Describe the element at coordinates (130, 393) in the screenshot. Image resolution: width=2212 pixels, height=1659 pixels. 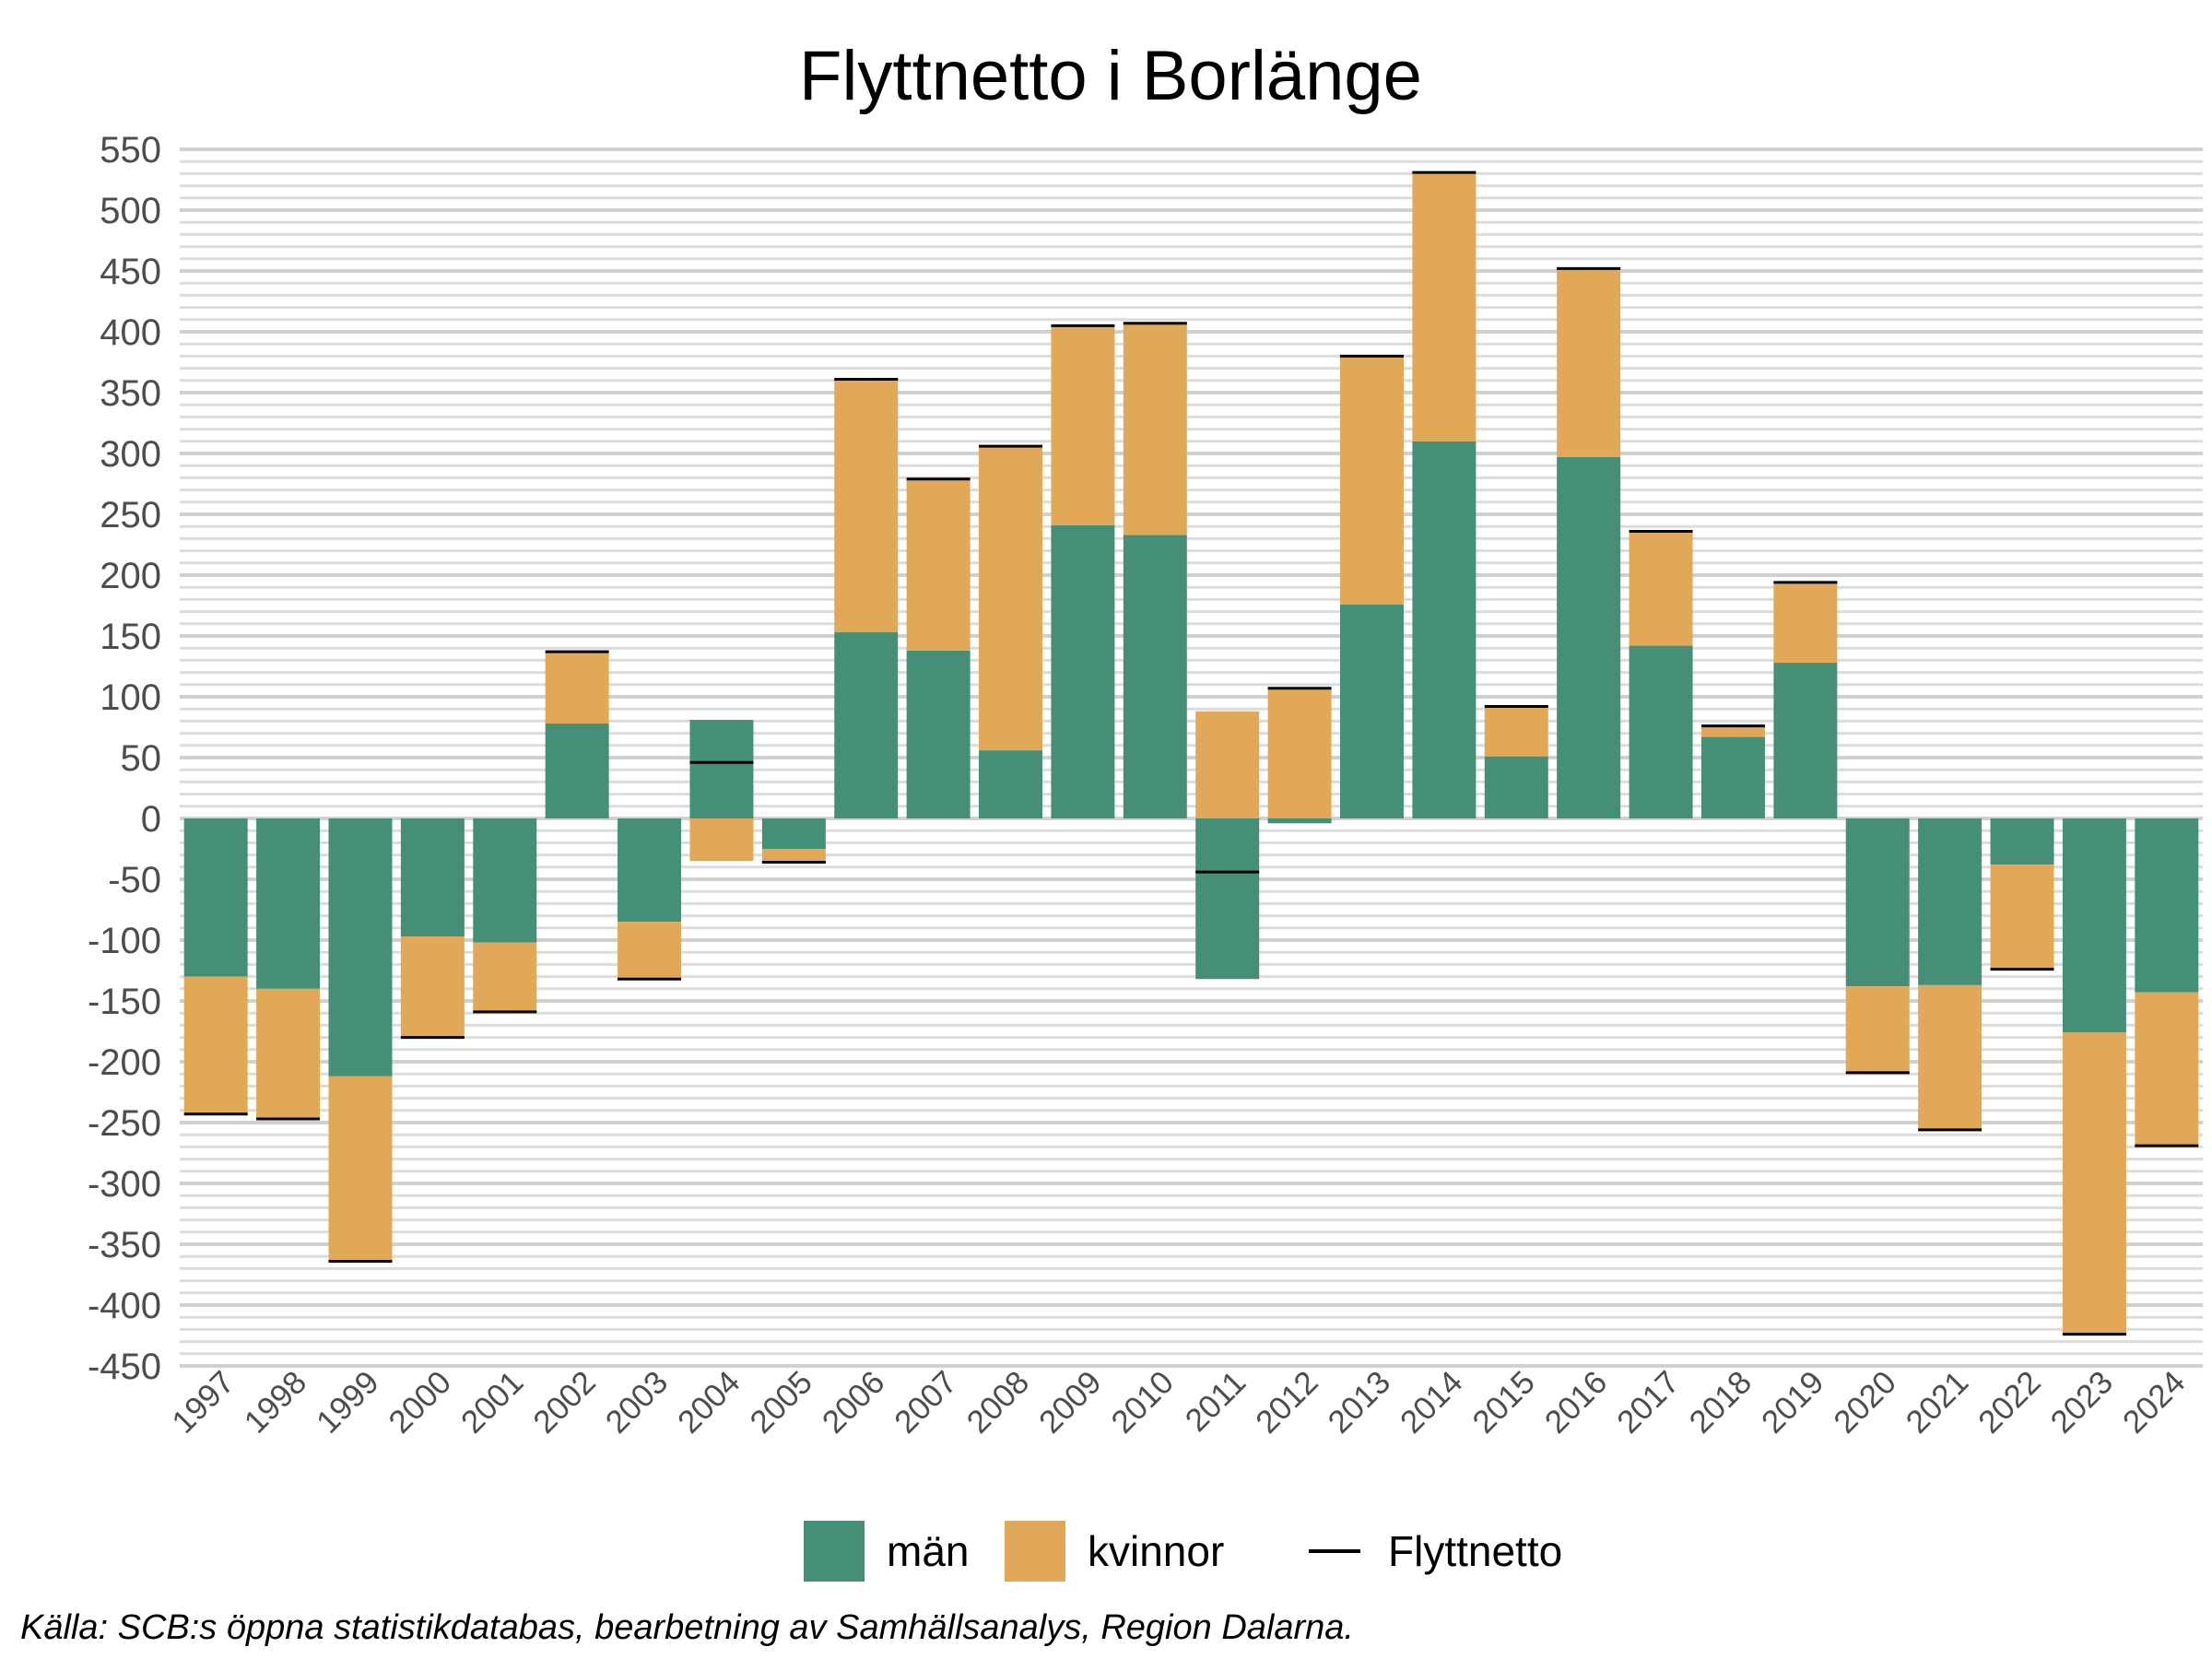
I see `y-tick-label: 350` at that location.